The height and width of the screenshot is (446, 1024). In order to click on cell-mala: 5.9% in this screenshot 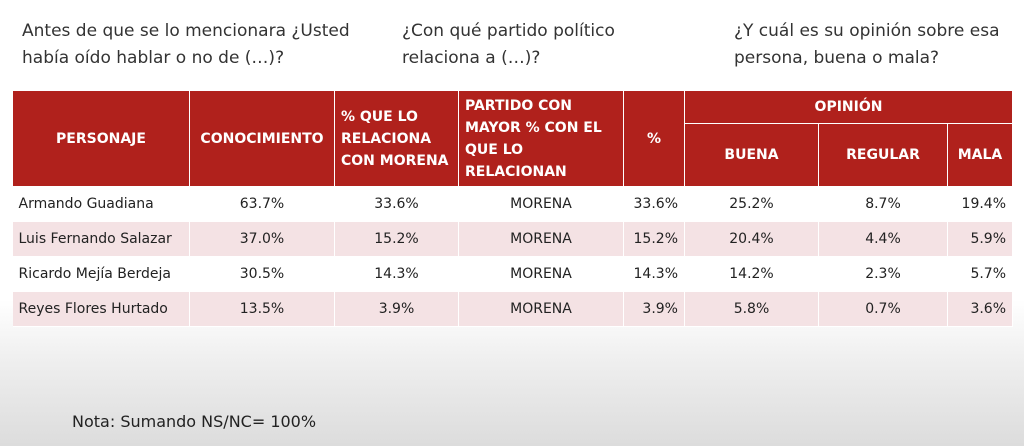, I will do `click(980, 239)`.